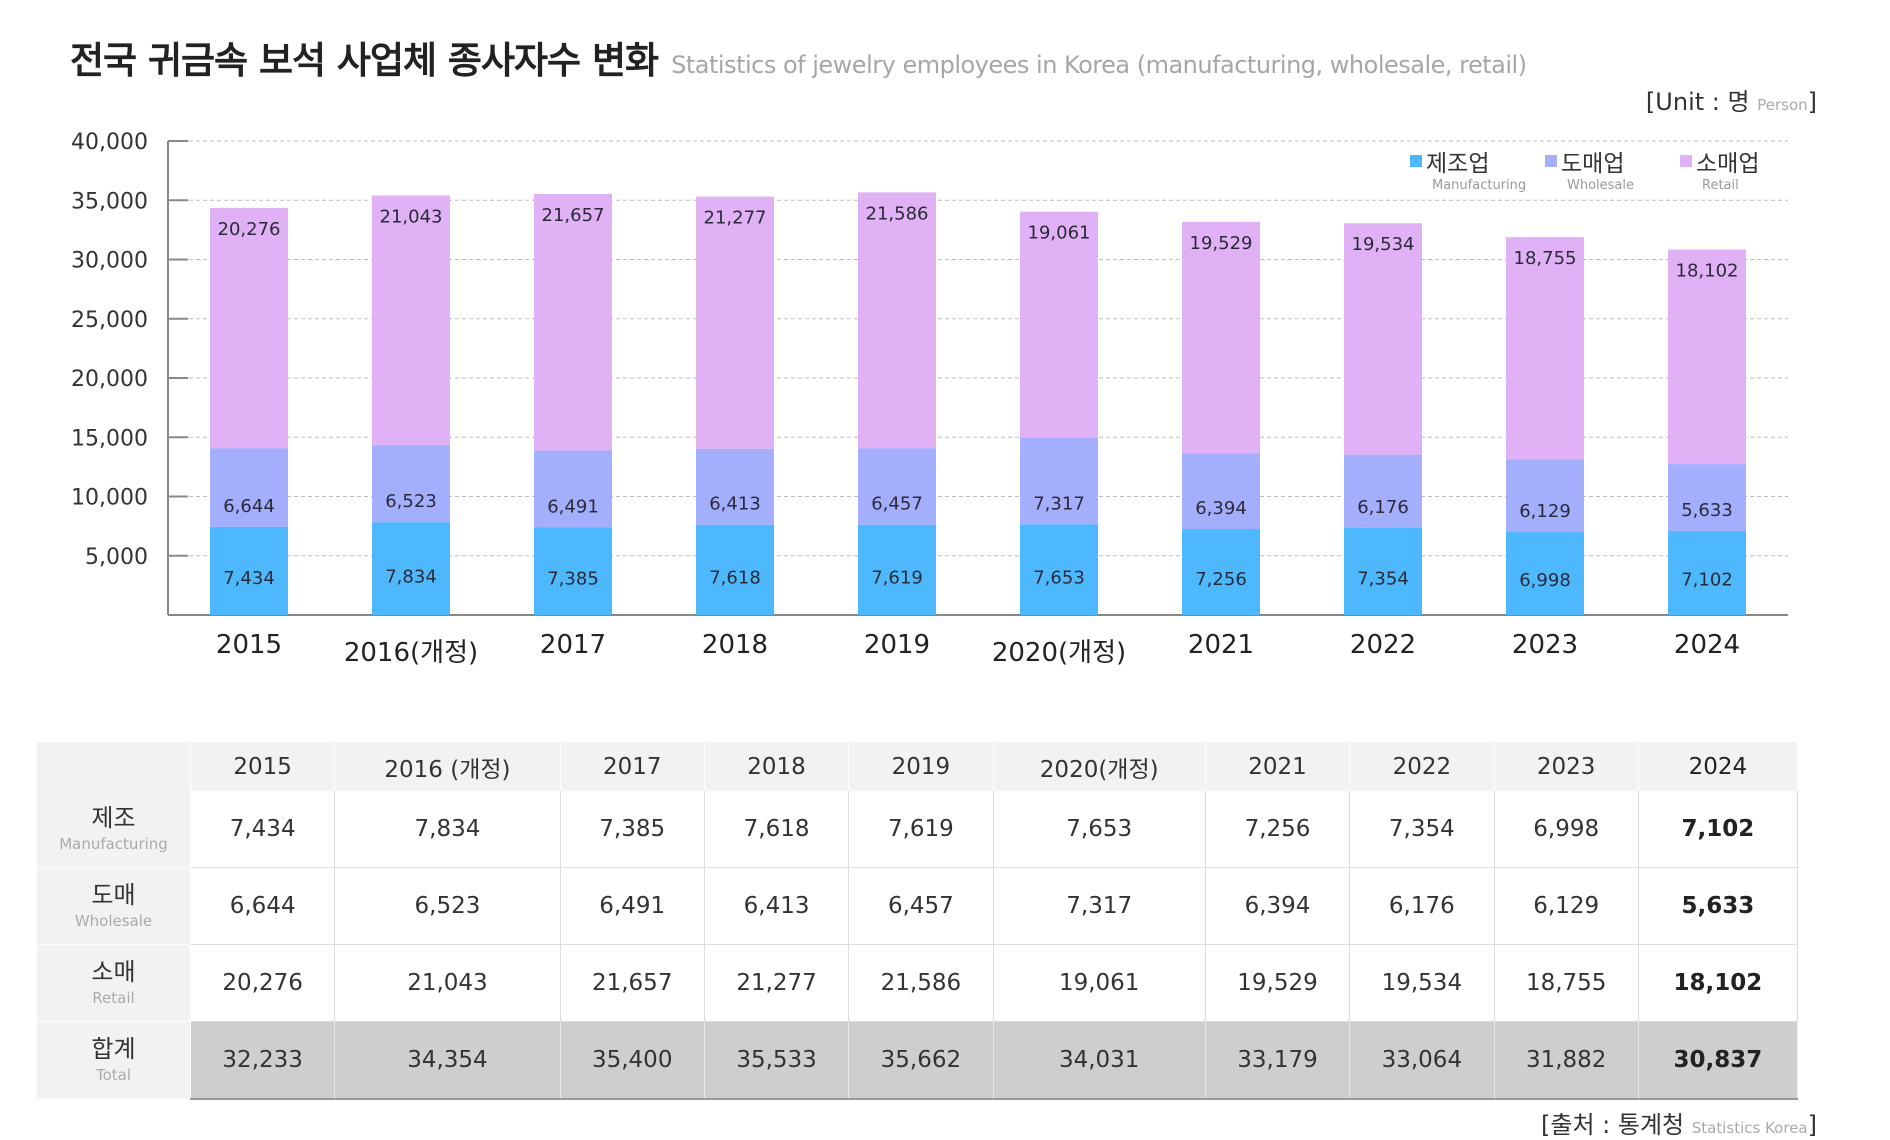 This screenshot has width=1890, height=1140. Describe the element at coordinates (263, 829) in the screenshot. I see `table-cell: 7,434` at that location.